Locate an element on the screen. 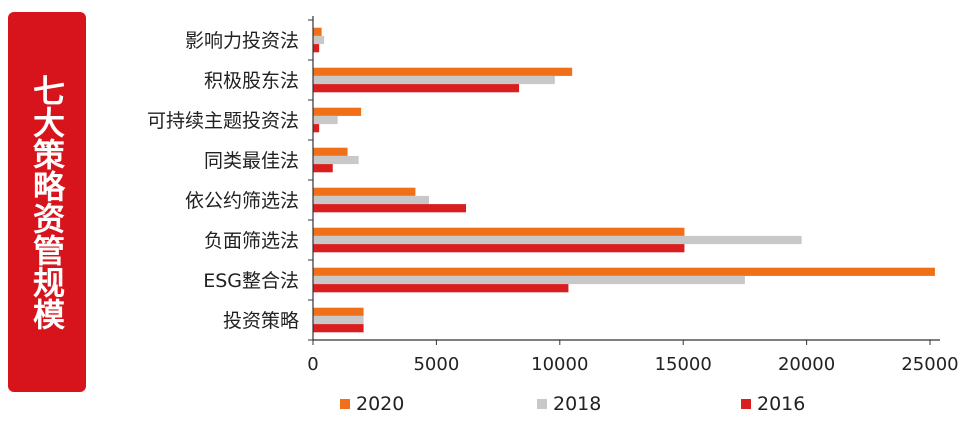 The image size is (966, 429). x-tick-label: 15000 is located at coordinates (683, 364).